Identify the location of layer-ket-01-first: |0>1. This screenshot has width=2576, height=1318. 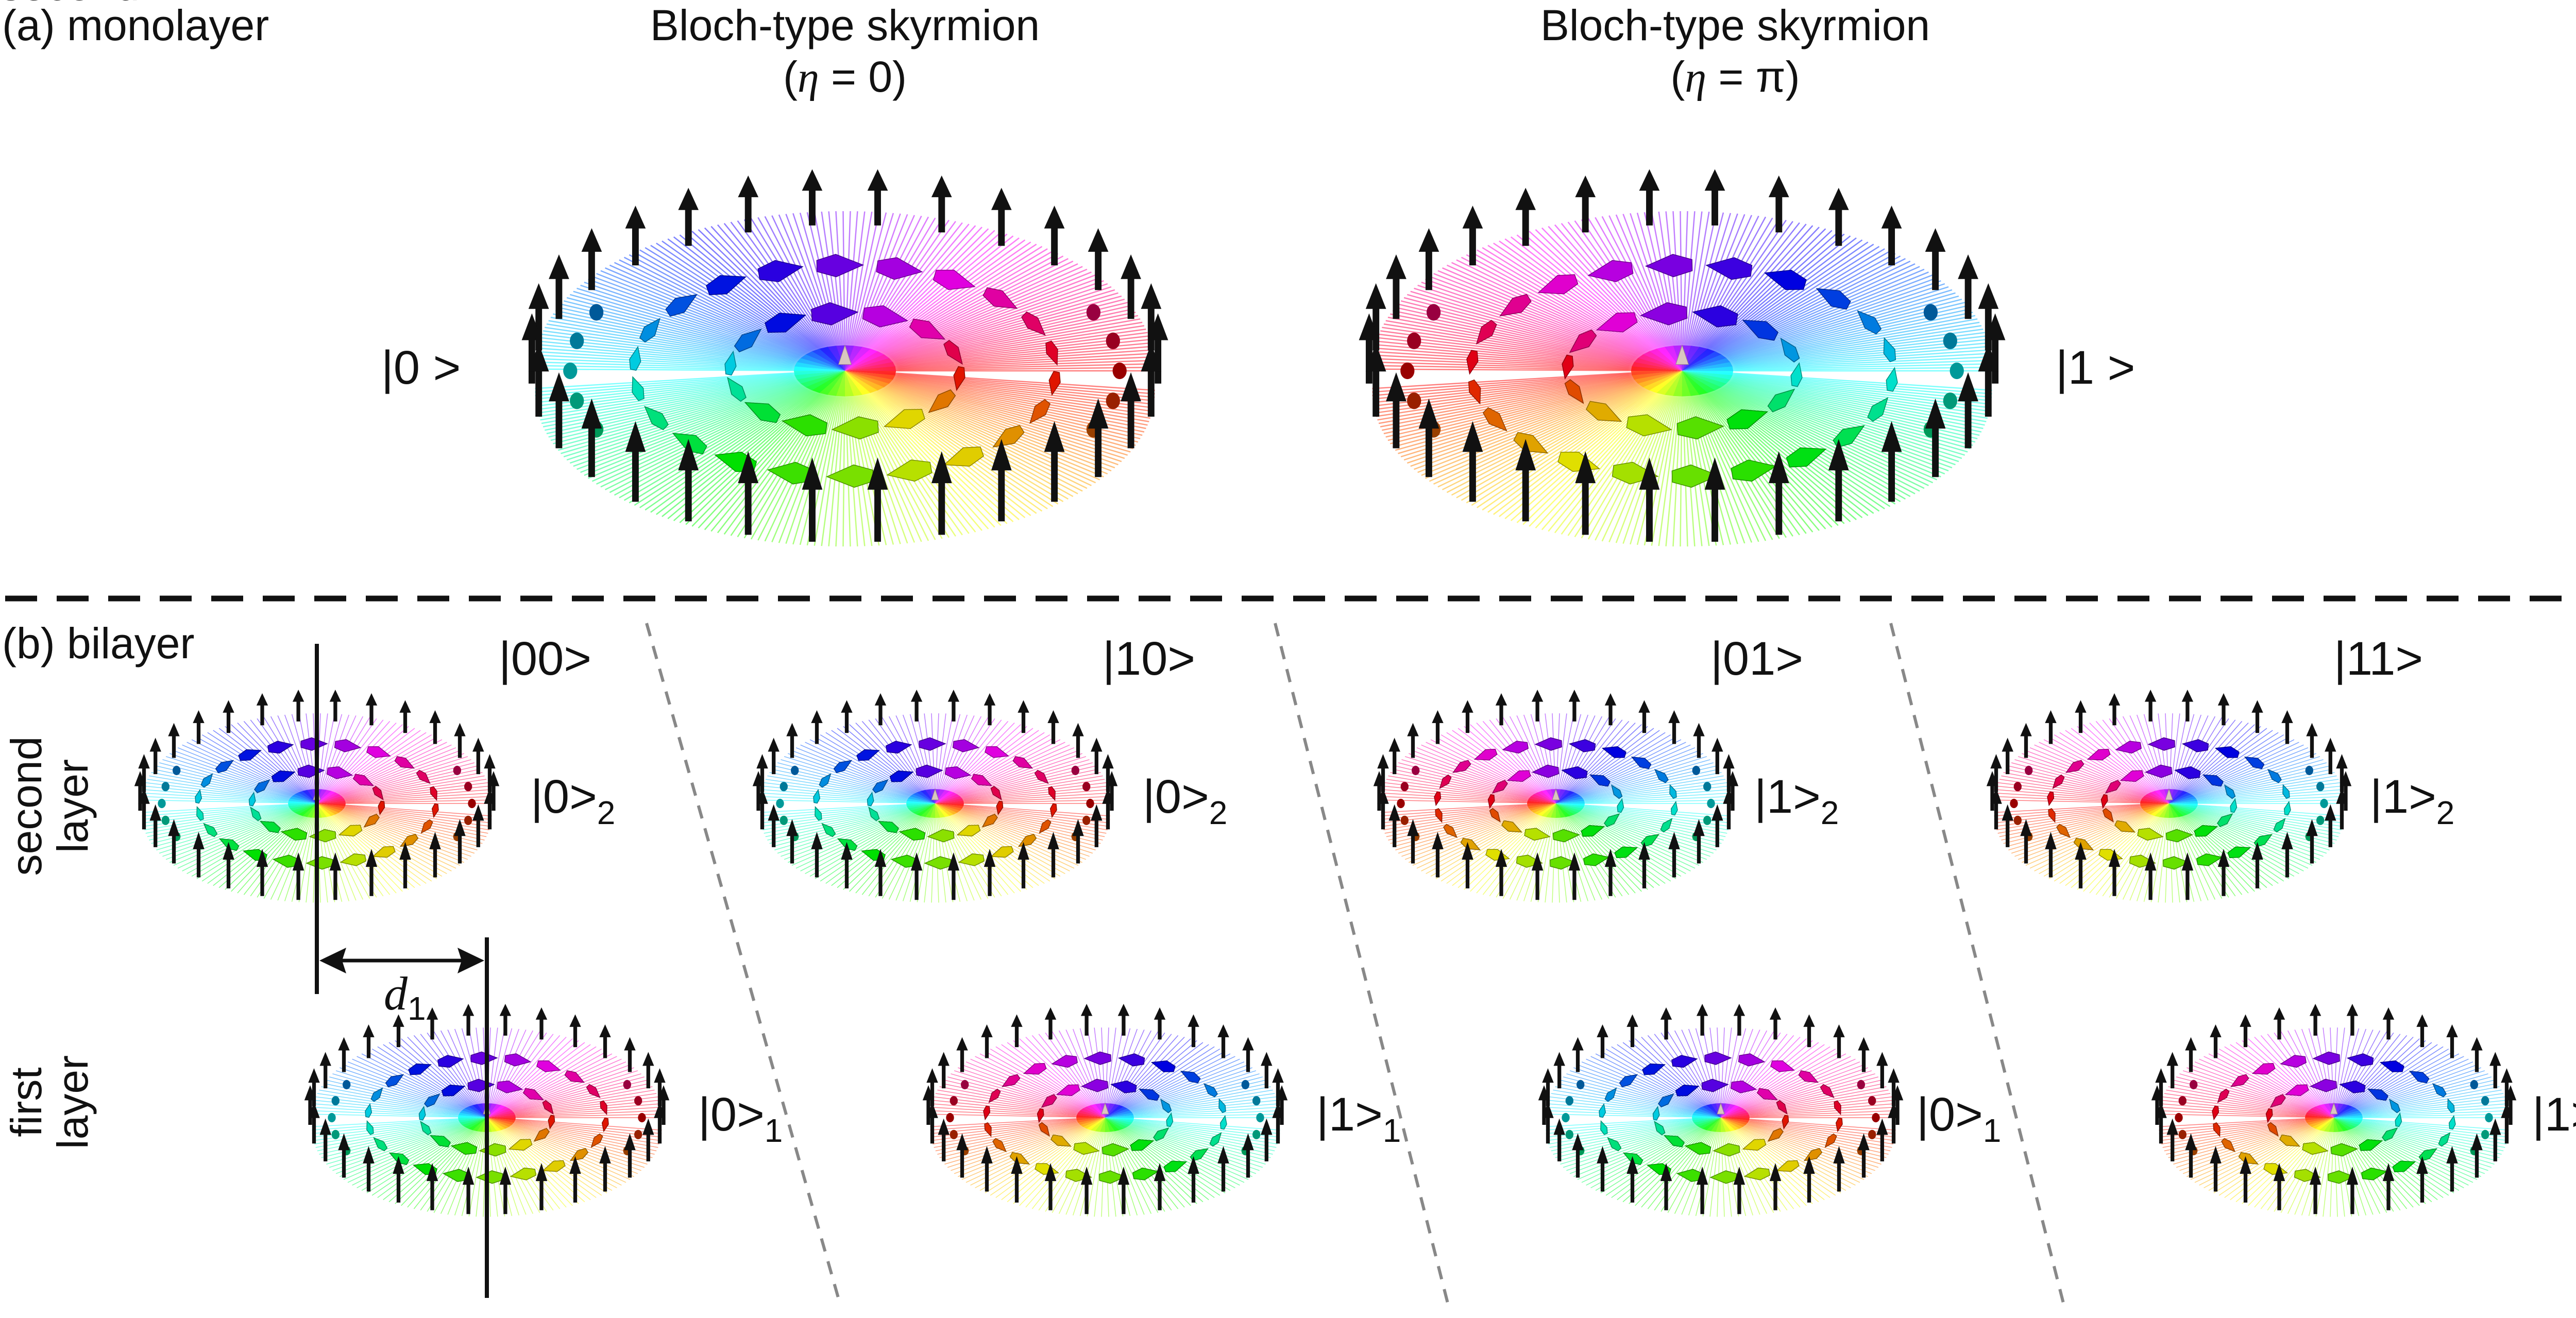
(1959, 1118).